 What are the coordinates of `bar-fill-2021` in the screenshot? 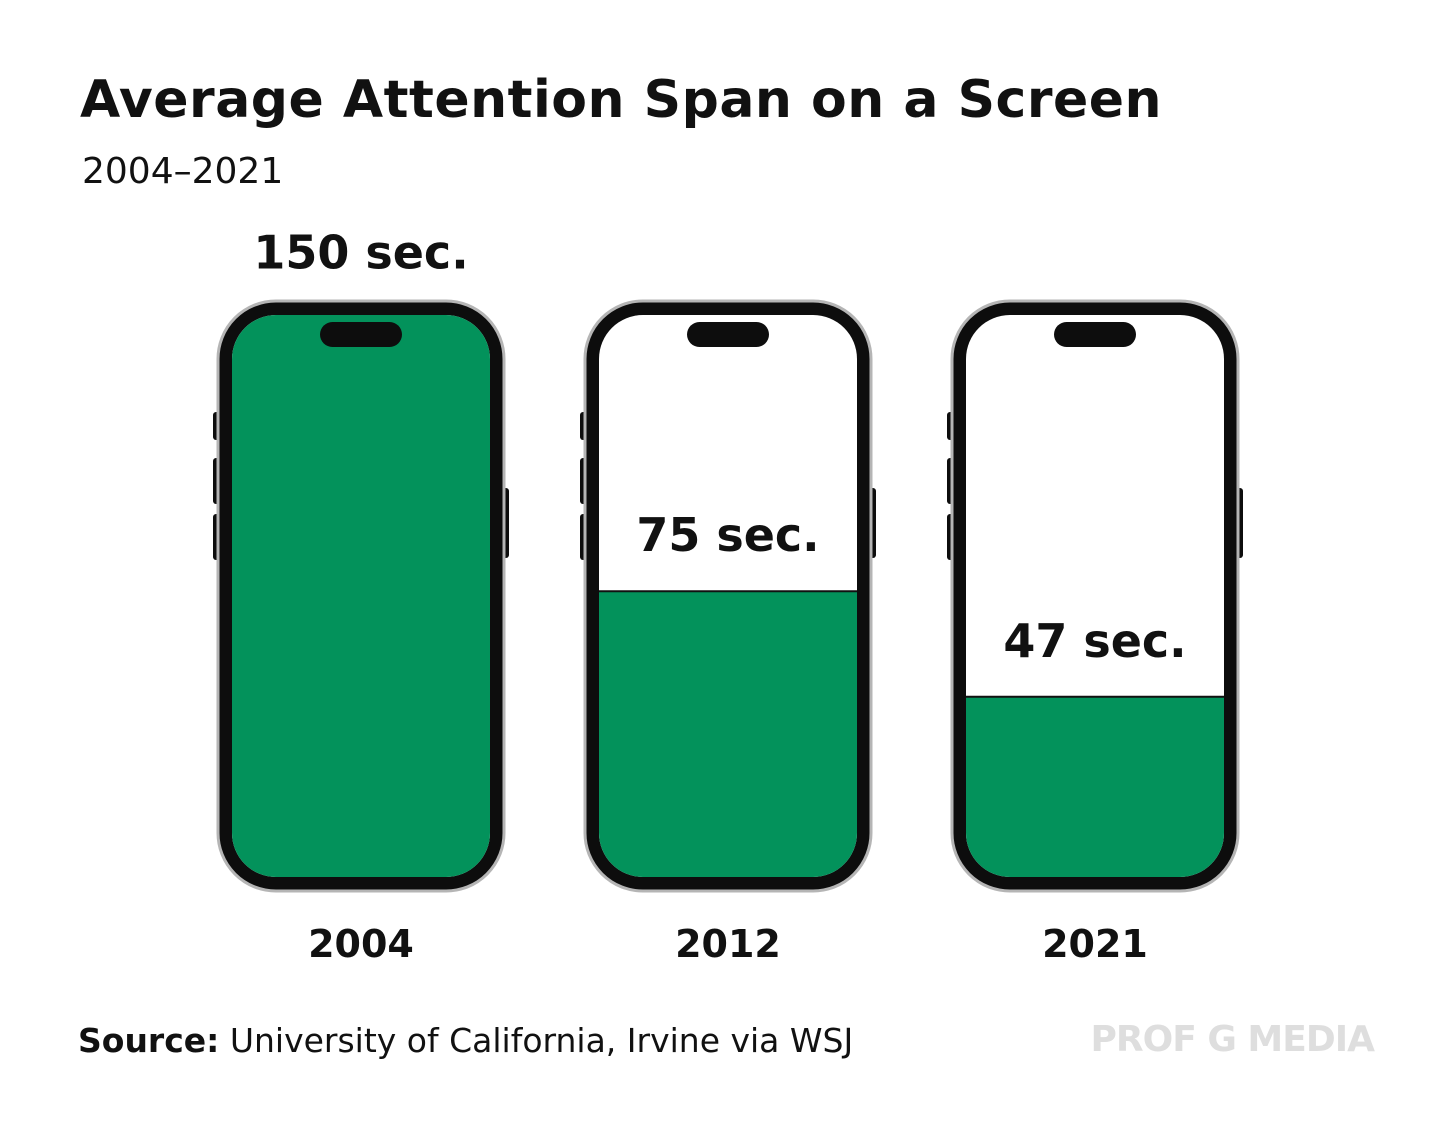 It's located at (1095, 786).